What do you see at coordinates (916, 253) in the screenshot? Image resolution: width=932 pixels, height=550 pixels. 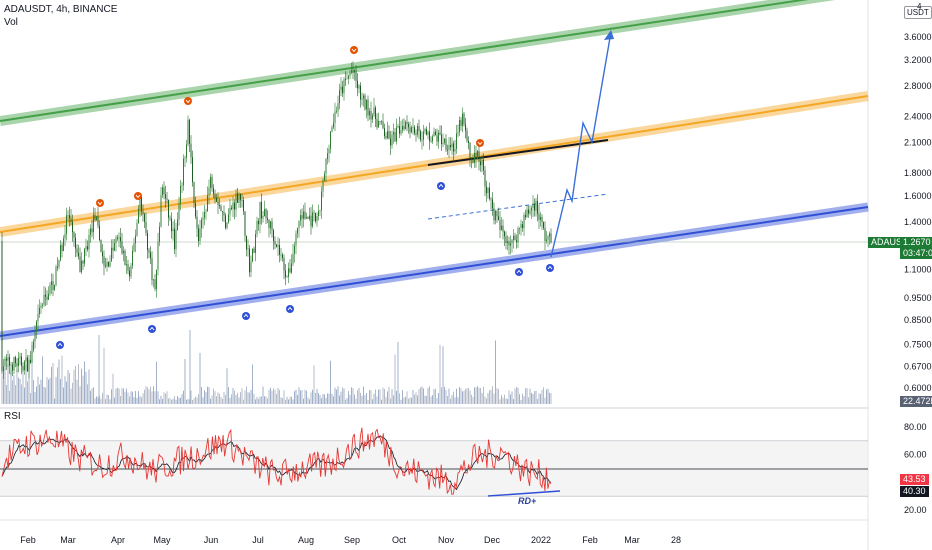 I see `countdown-badge: 03:47:00` at bounding box center [916, 253].